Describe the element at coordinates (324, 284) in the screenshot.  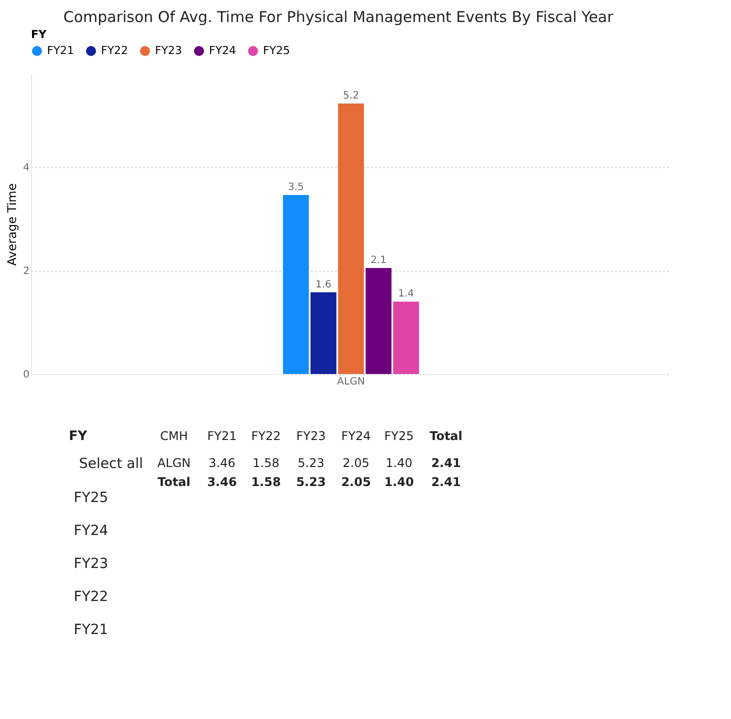
I see `data-label: 1.6` at that location.